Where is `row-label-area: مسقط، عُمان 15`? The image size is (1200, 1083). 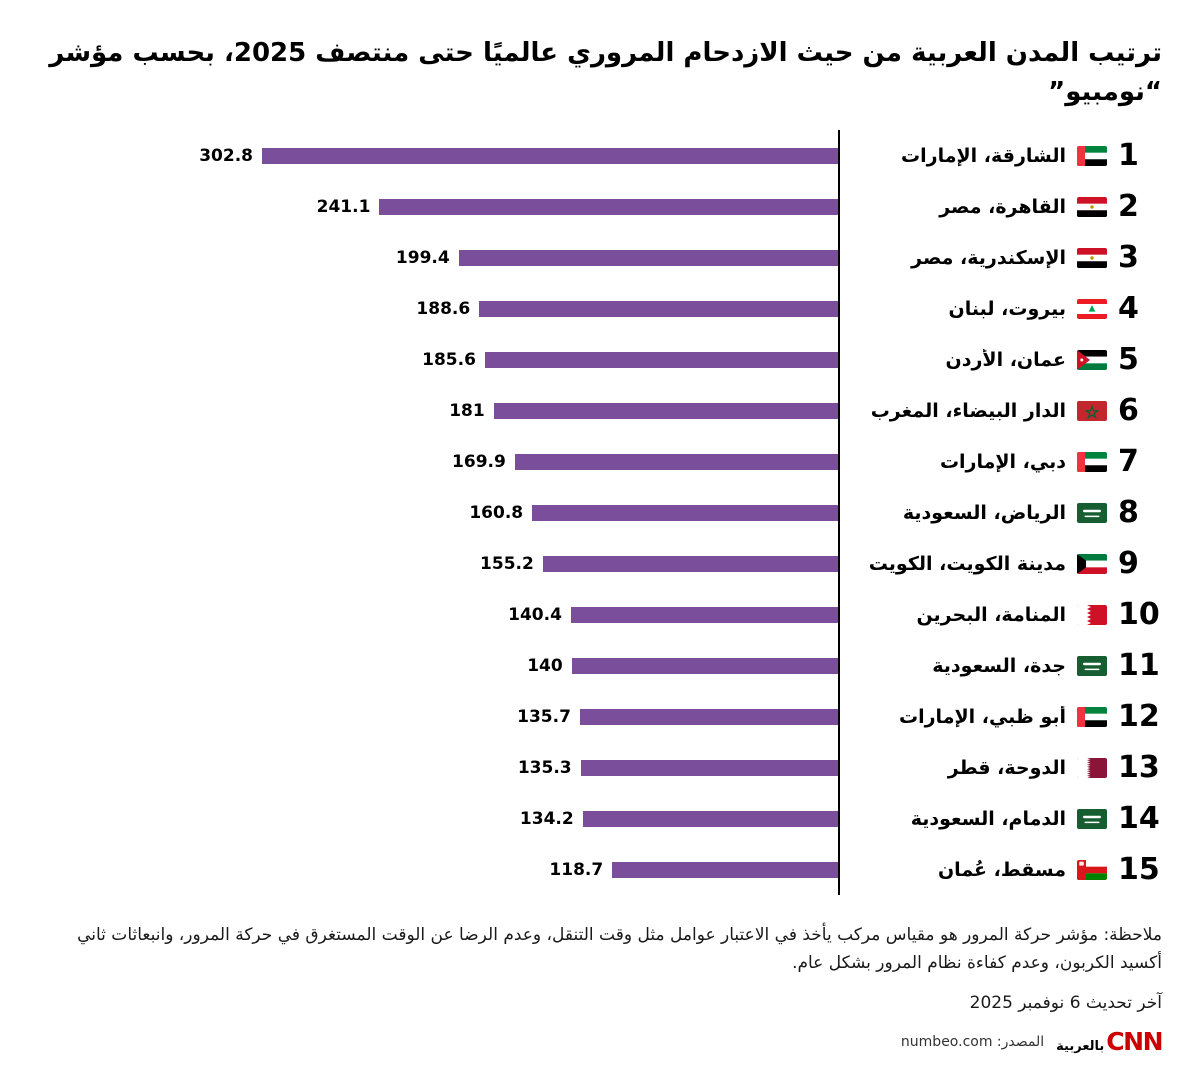 row-label-area: مسقط، عُمان 15 is located at coordinates (1000, 869).